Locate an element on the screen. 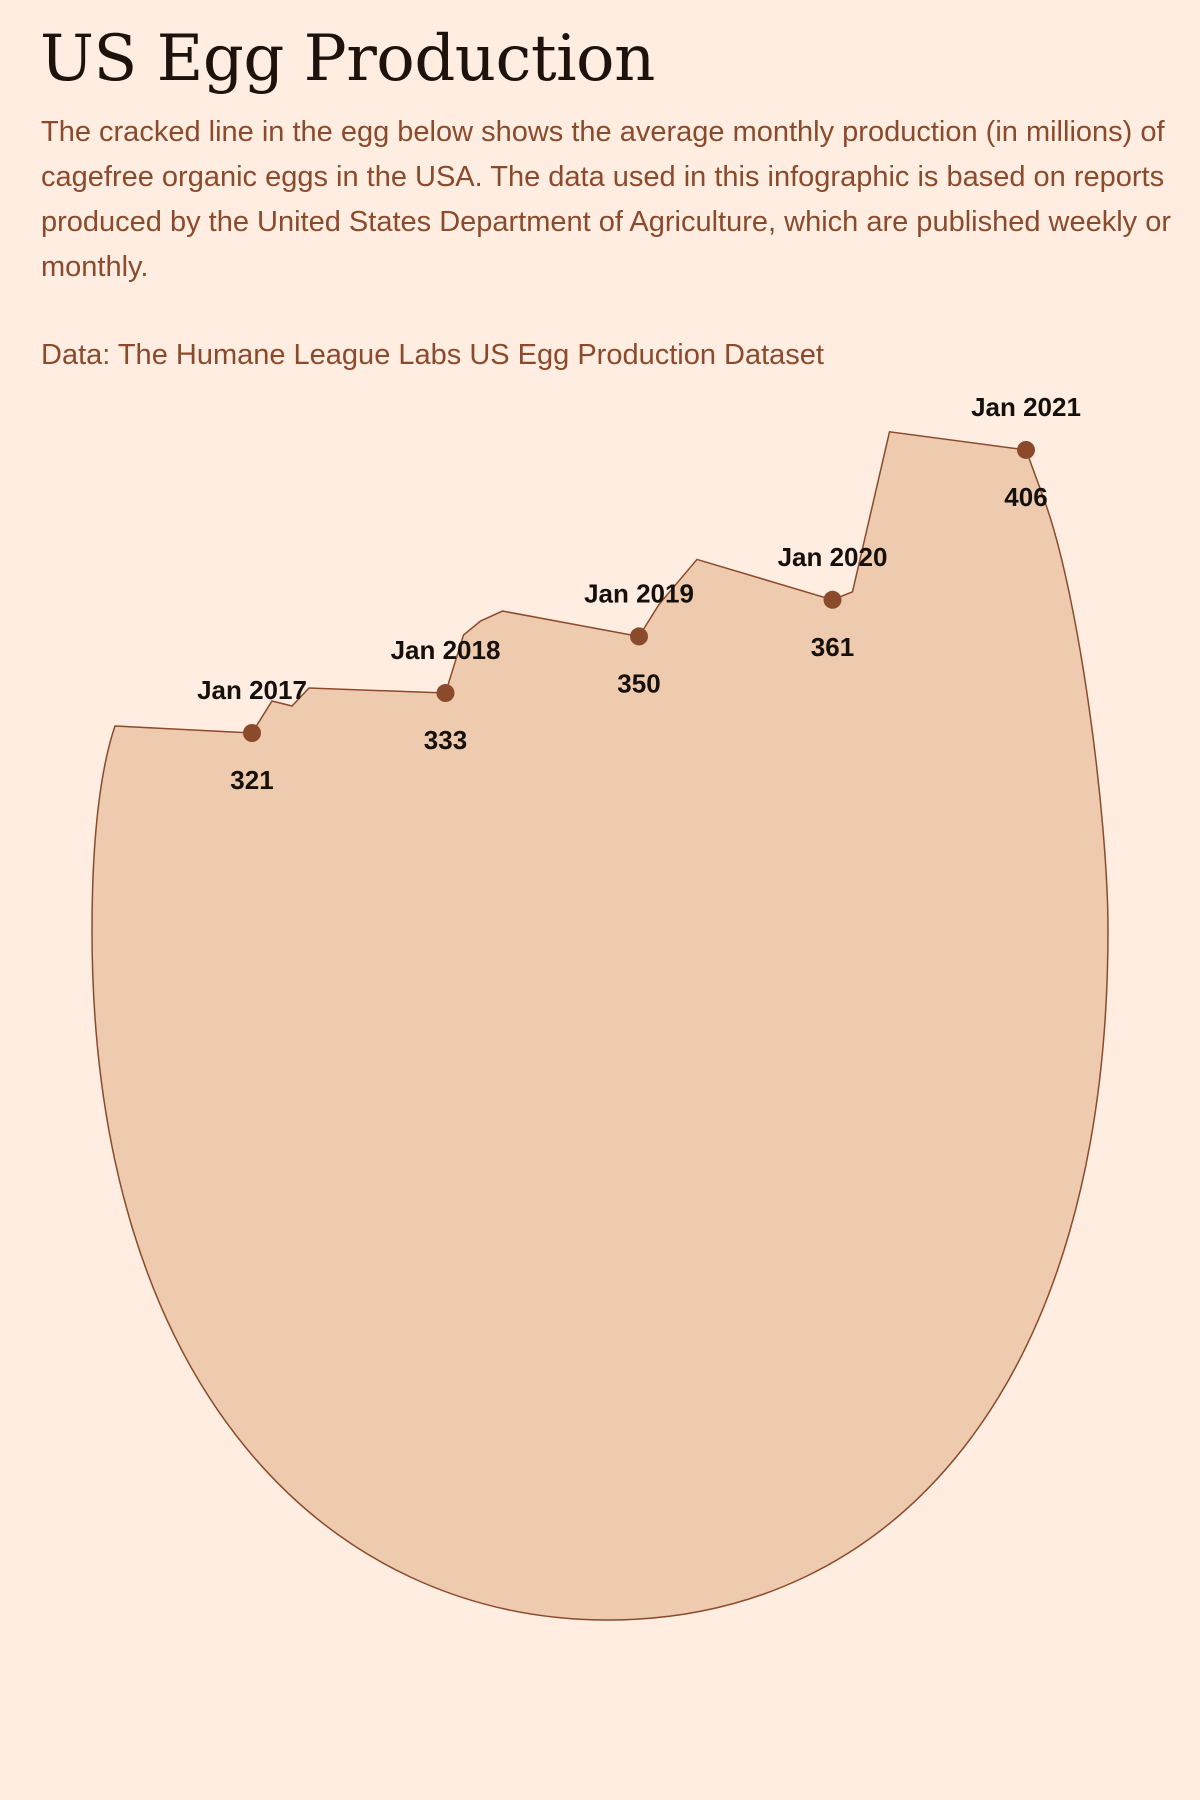 This screenshot has width=1200, height=1800. value-label: 321 is located at coordinates (251, 780).